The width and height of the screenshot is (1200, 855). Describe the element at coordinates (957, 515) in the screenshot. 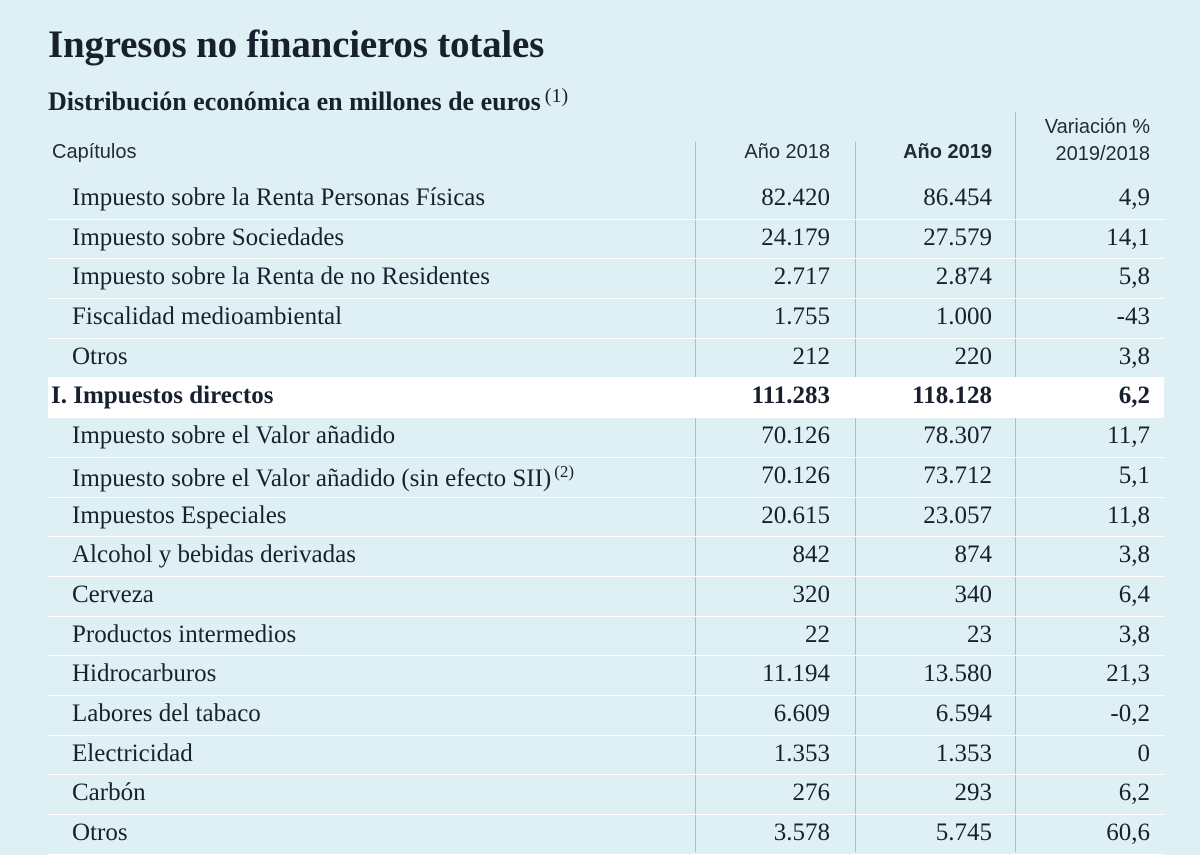

I see `cell-2019: 23.057` at that location.